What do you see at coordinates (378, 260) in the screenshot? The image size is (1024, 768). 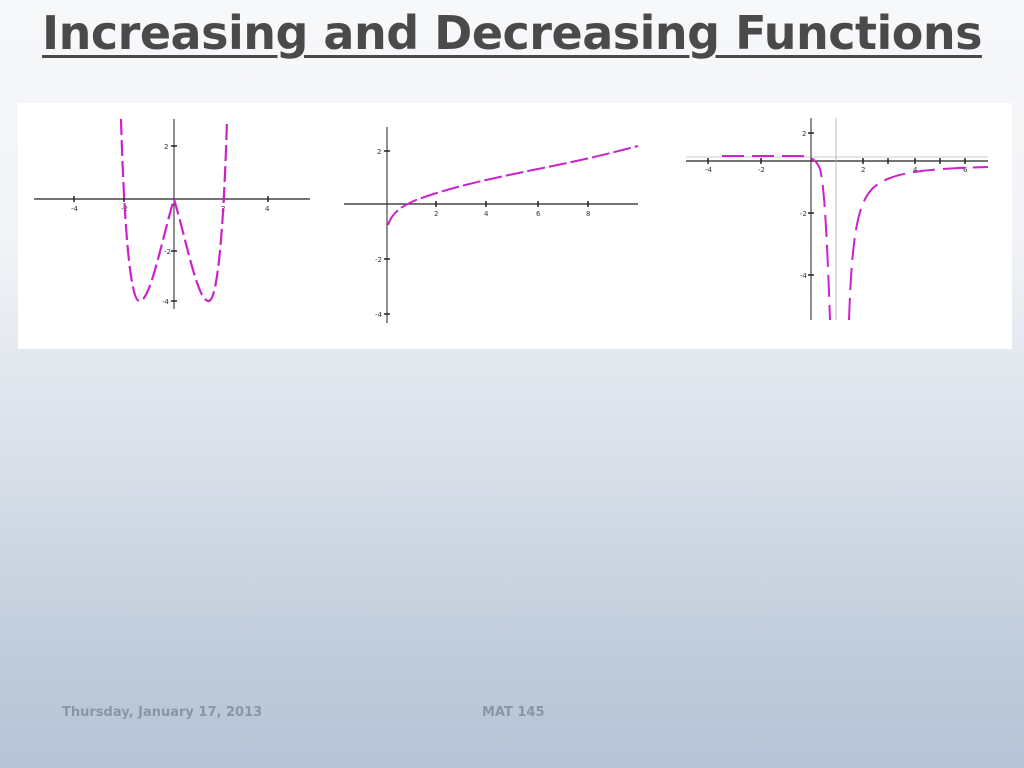 I see `graph2-ytick-1: -2` at bounding box center [378, 260].